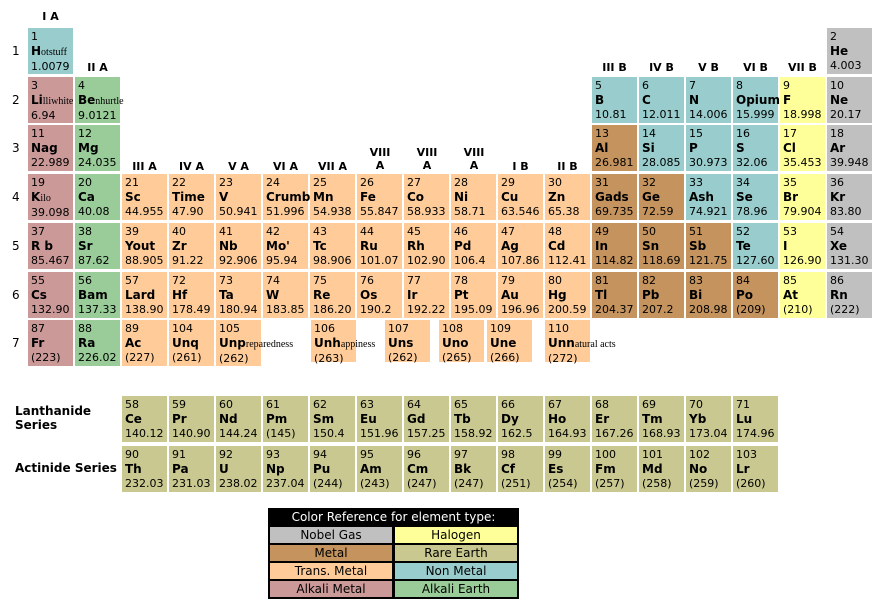 This screenshot has height=604, width=878. Describe the element at coordinates (743, 183) in the screenshot. I see `atomic-number: 34` at that location.